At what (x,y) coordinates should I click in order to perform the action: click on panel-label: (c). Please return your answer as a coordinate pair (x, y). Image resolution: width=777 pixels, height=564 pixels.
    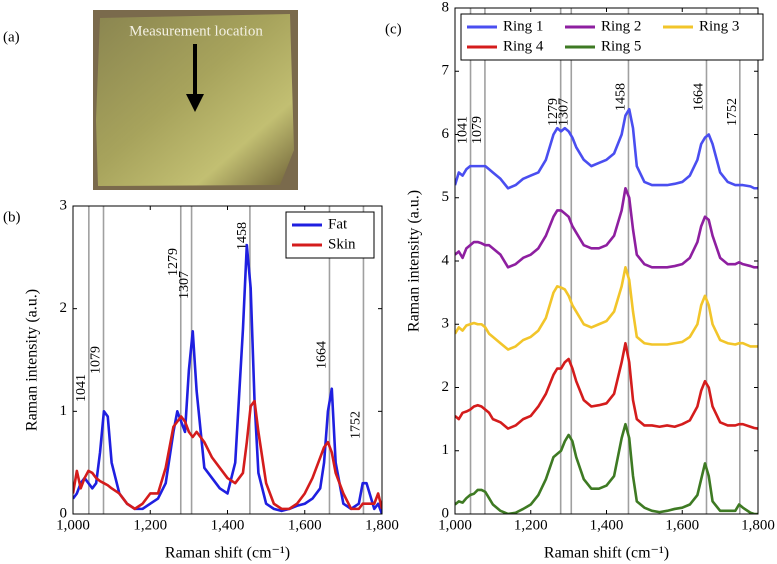
    Looking at the image, I should click on (393, 29).